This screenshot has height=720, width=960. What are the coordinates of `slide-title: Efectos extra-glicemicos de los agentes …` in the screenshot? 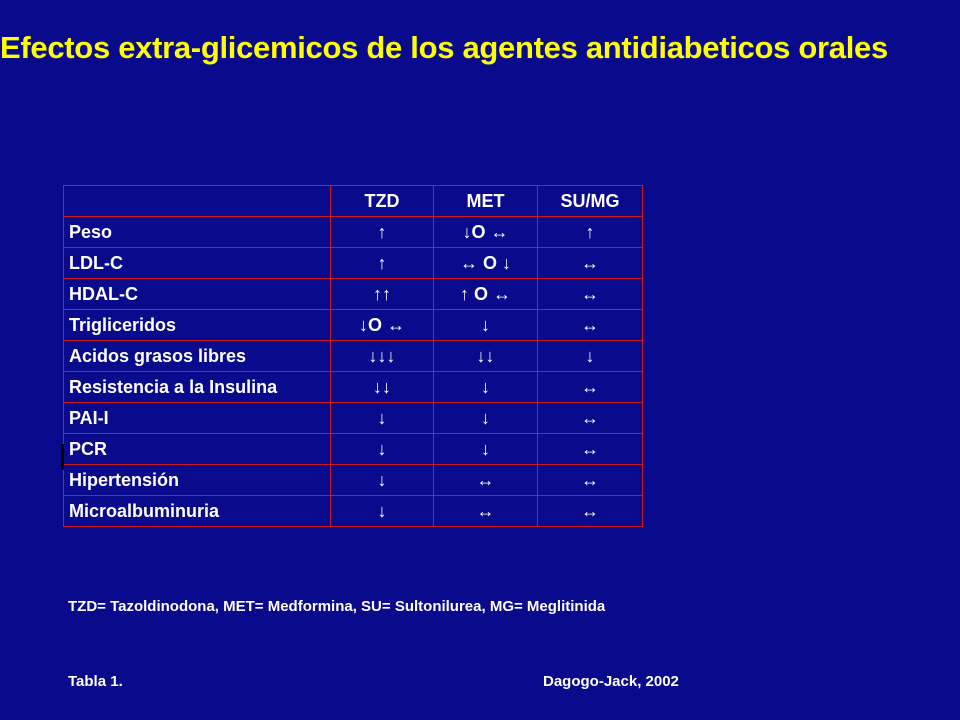 It's located at (444, 47).